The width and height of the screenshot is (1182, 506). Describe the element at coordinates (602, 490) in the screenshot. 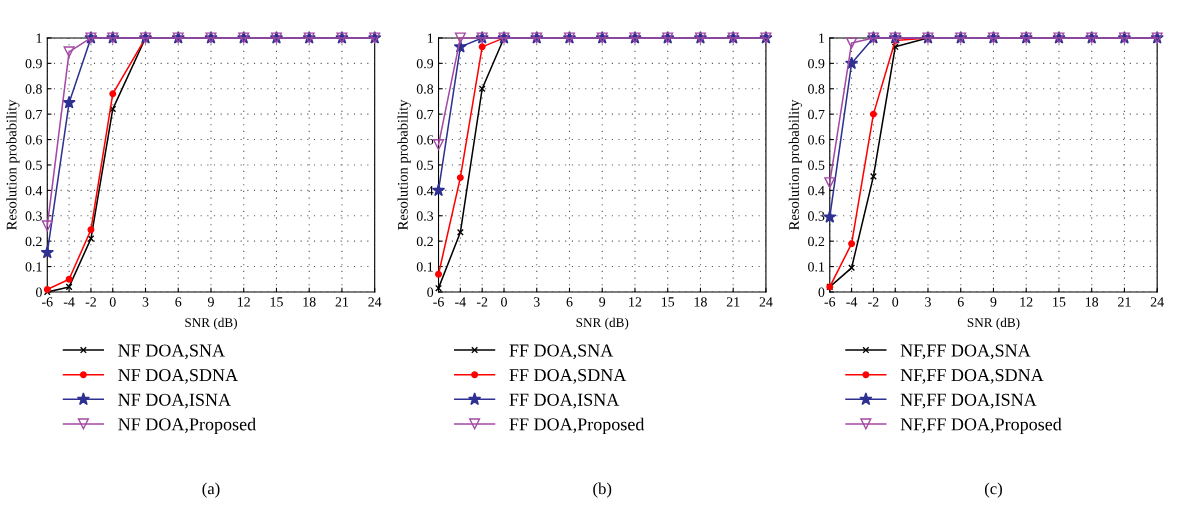

I see `text: (b)` at that location.